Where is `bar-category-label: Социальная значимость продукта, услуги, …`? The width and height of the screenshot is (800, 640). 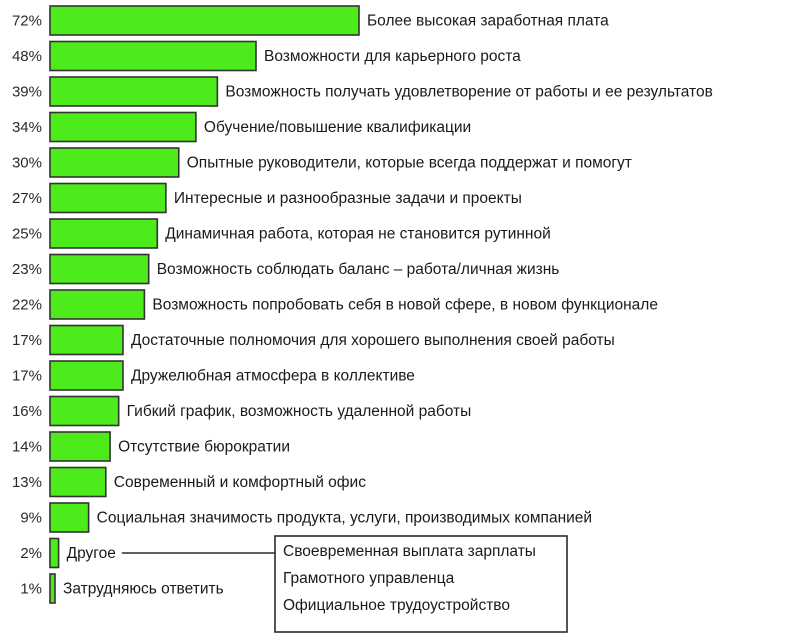 bar-category-label: Социальная значимость продукта, услуги, … is located at coordinates (344, 518).